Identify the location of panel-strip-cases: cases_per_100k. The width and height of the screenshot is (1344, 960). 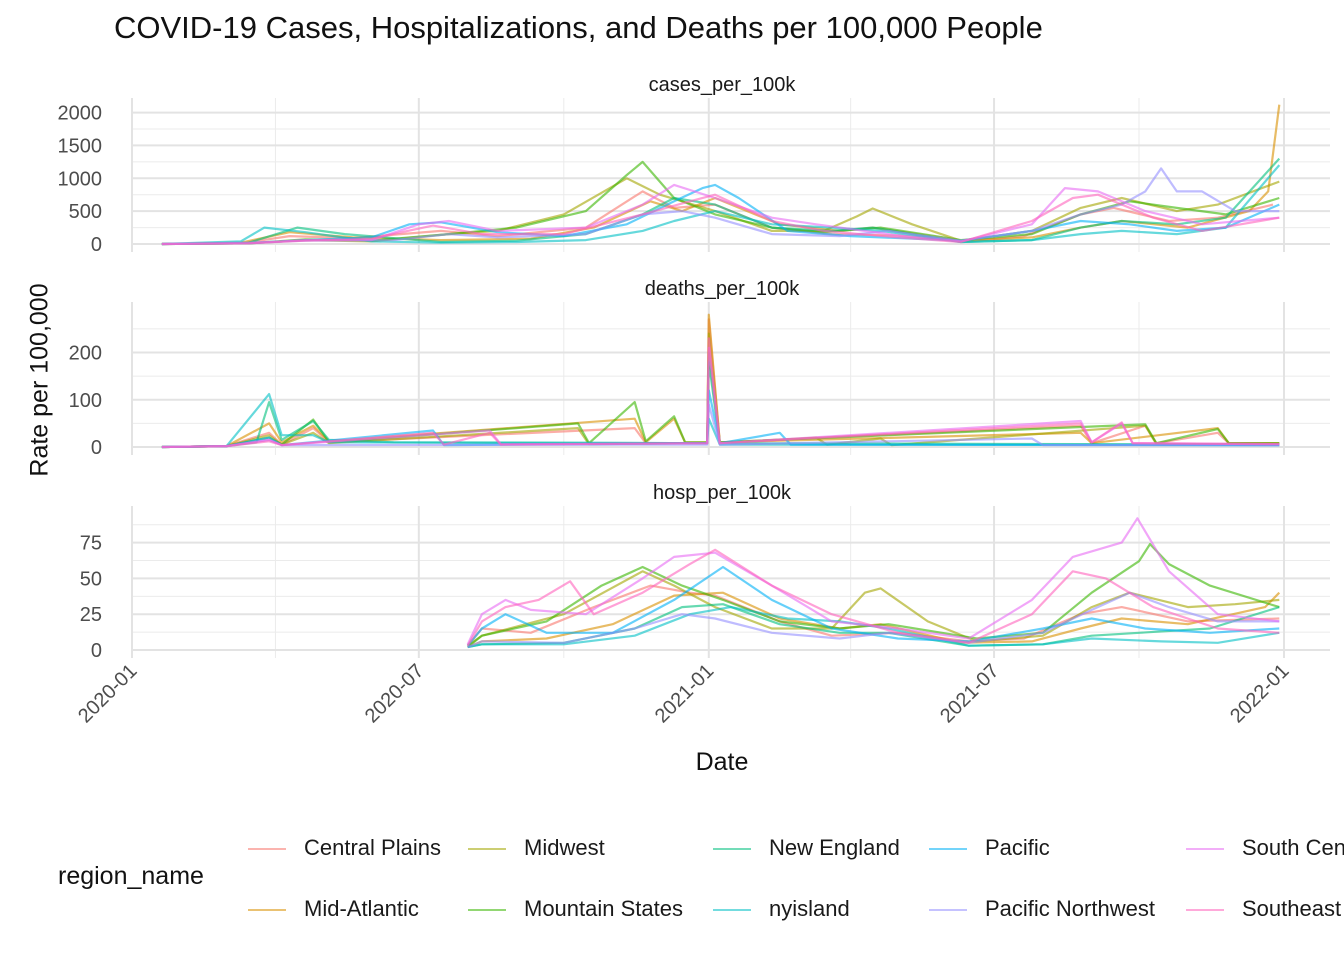
(722, 85).